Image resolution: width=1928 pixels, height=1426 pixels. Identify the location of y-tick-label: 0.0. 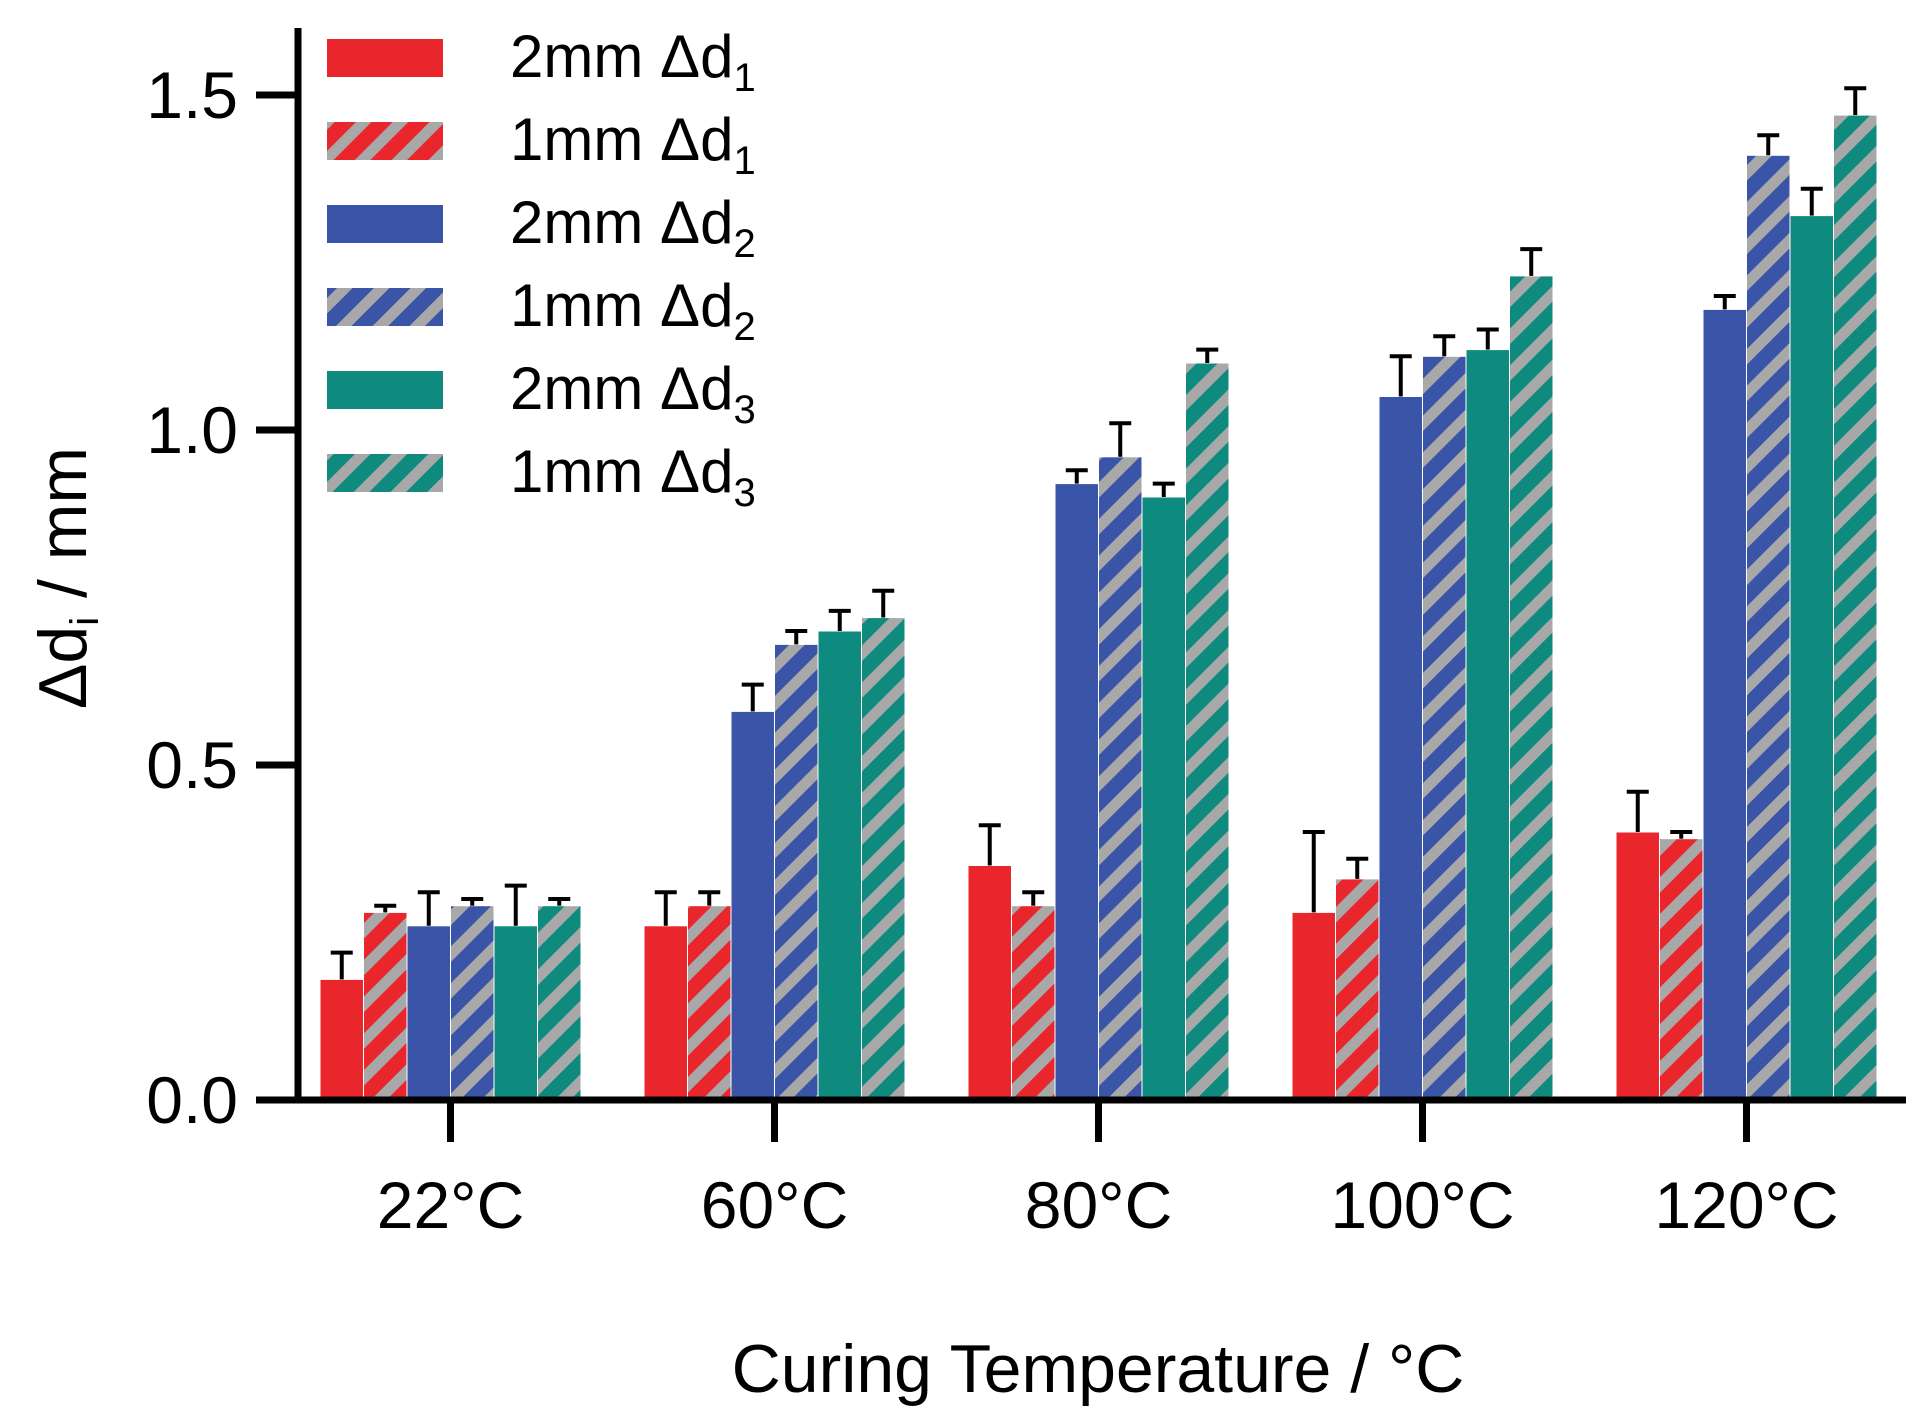
(192, 1100).